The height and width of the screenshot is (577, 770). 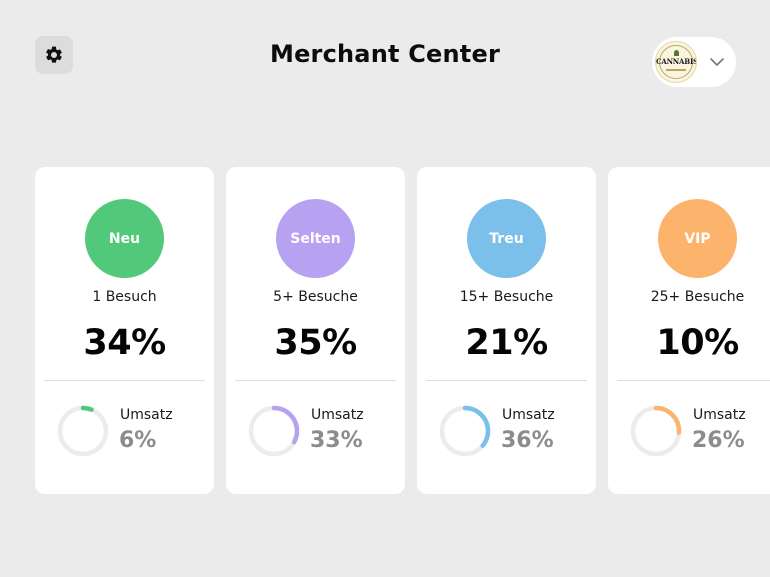 I want to click on settings-button, so click(x=54, y=55).